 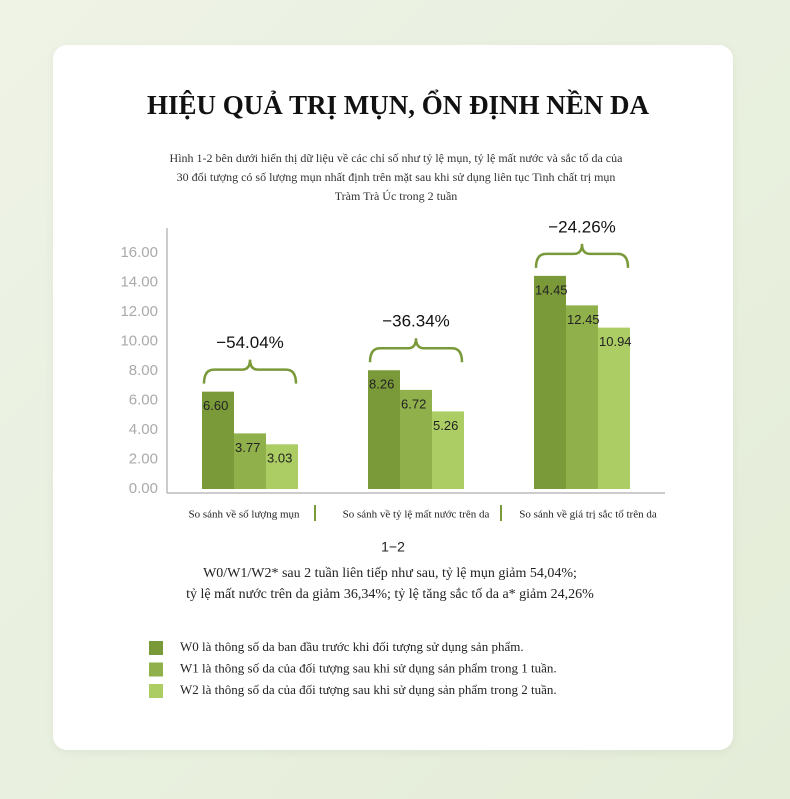 I want to click on caption: 1−2, so click(x=393, y=547).